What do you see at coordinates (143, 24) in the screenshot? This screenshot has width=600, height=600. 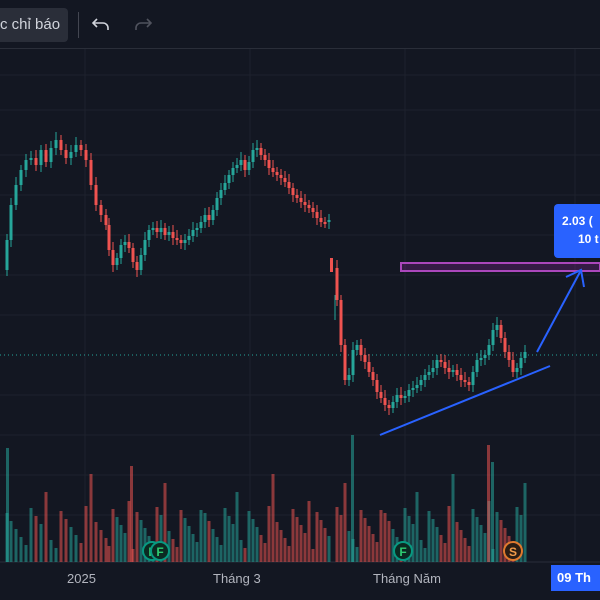 I see `redo-icon` at bounding box center [143, 24].